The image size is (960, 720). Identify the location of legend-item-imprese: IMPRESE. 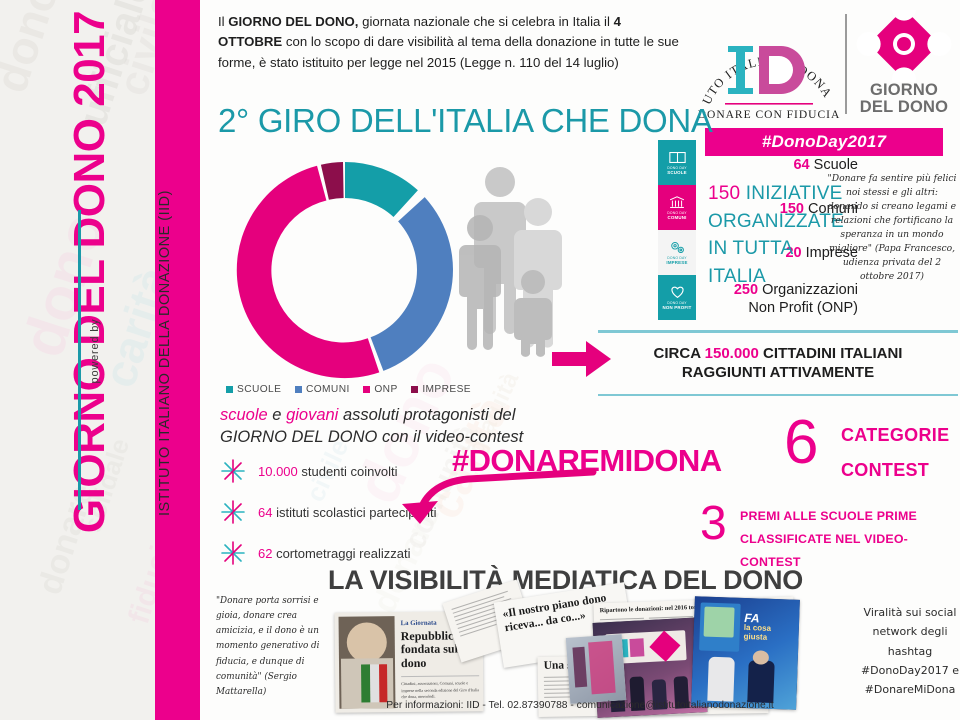
(441, 389).